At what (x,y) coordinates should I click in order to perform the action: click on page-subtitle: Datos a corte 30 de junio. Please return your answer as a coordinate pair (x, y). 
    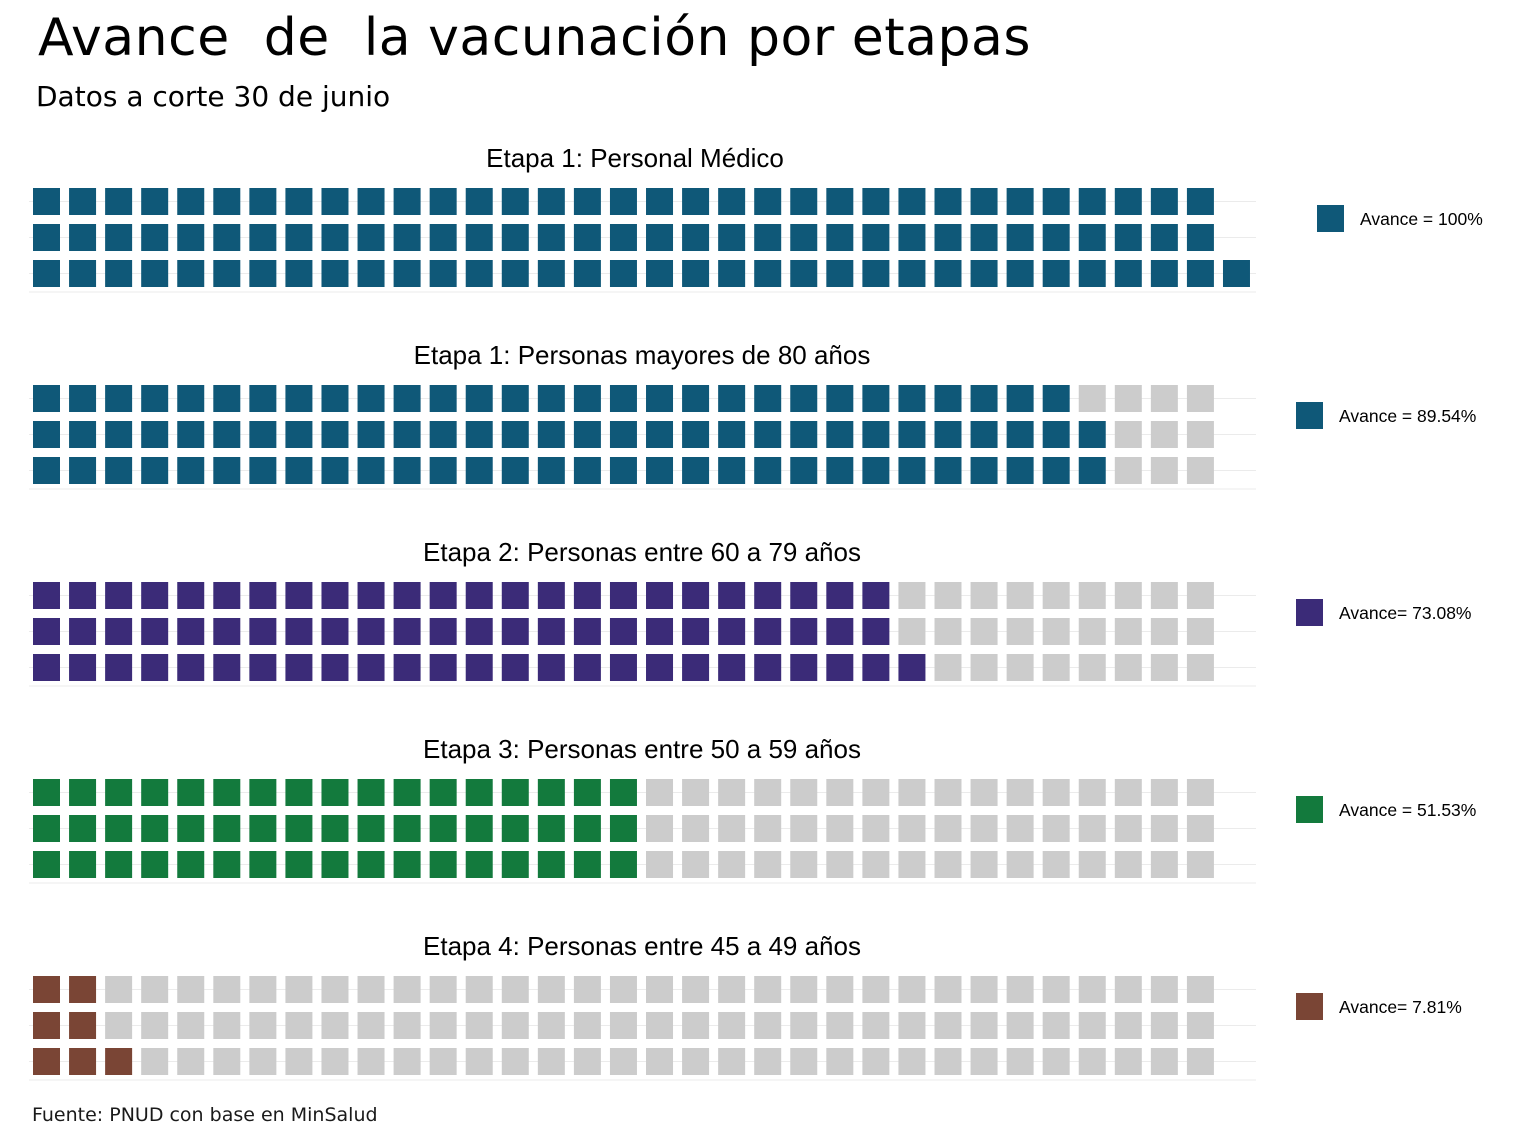
    Looking at the image, I should click on (213, 96).